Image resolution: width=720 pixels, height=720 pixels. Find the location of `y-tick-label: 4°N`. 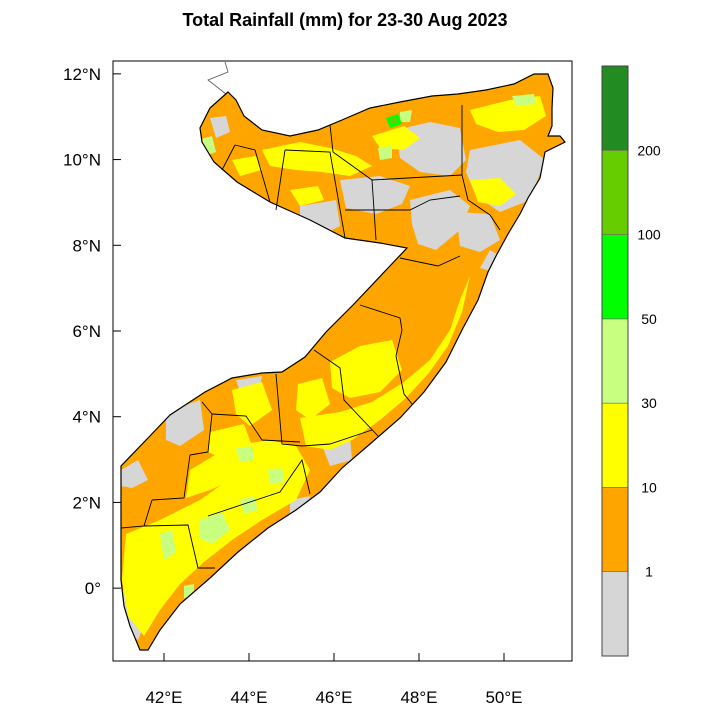

y-tick-label: 4°N is located at coordinates (86, 417).